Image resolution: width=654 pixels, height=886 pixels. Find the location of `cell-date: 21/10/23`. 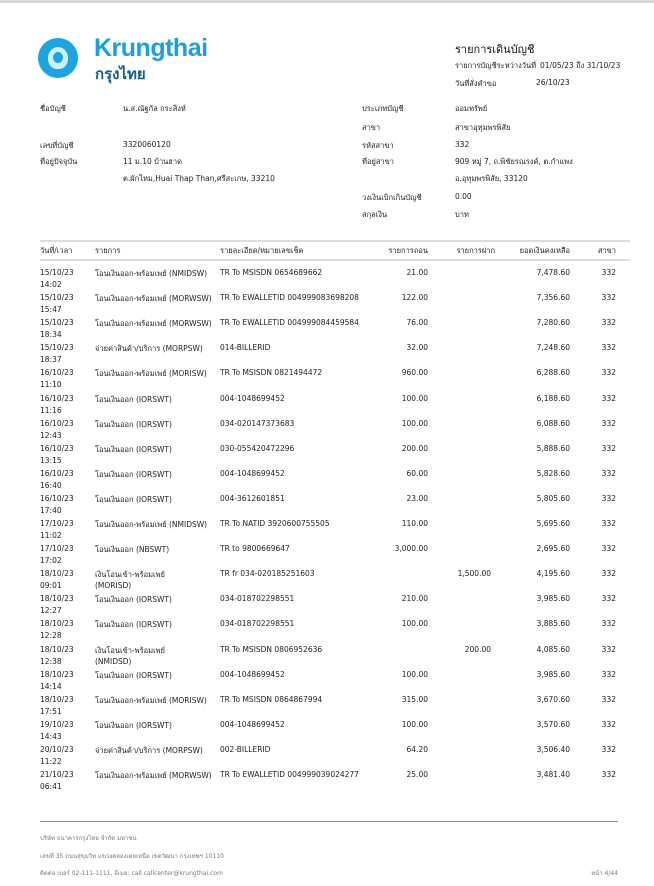

cell-date: 21/10/23 is located at coordinates (57, 774).